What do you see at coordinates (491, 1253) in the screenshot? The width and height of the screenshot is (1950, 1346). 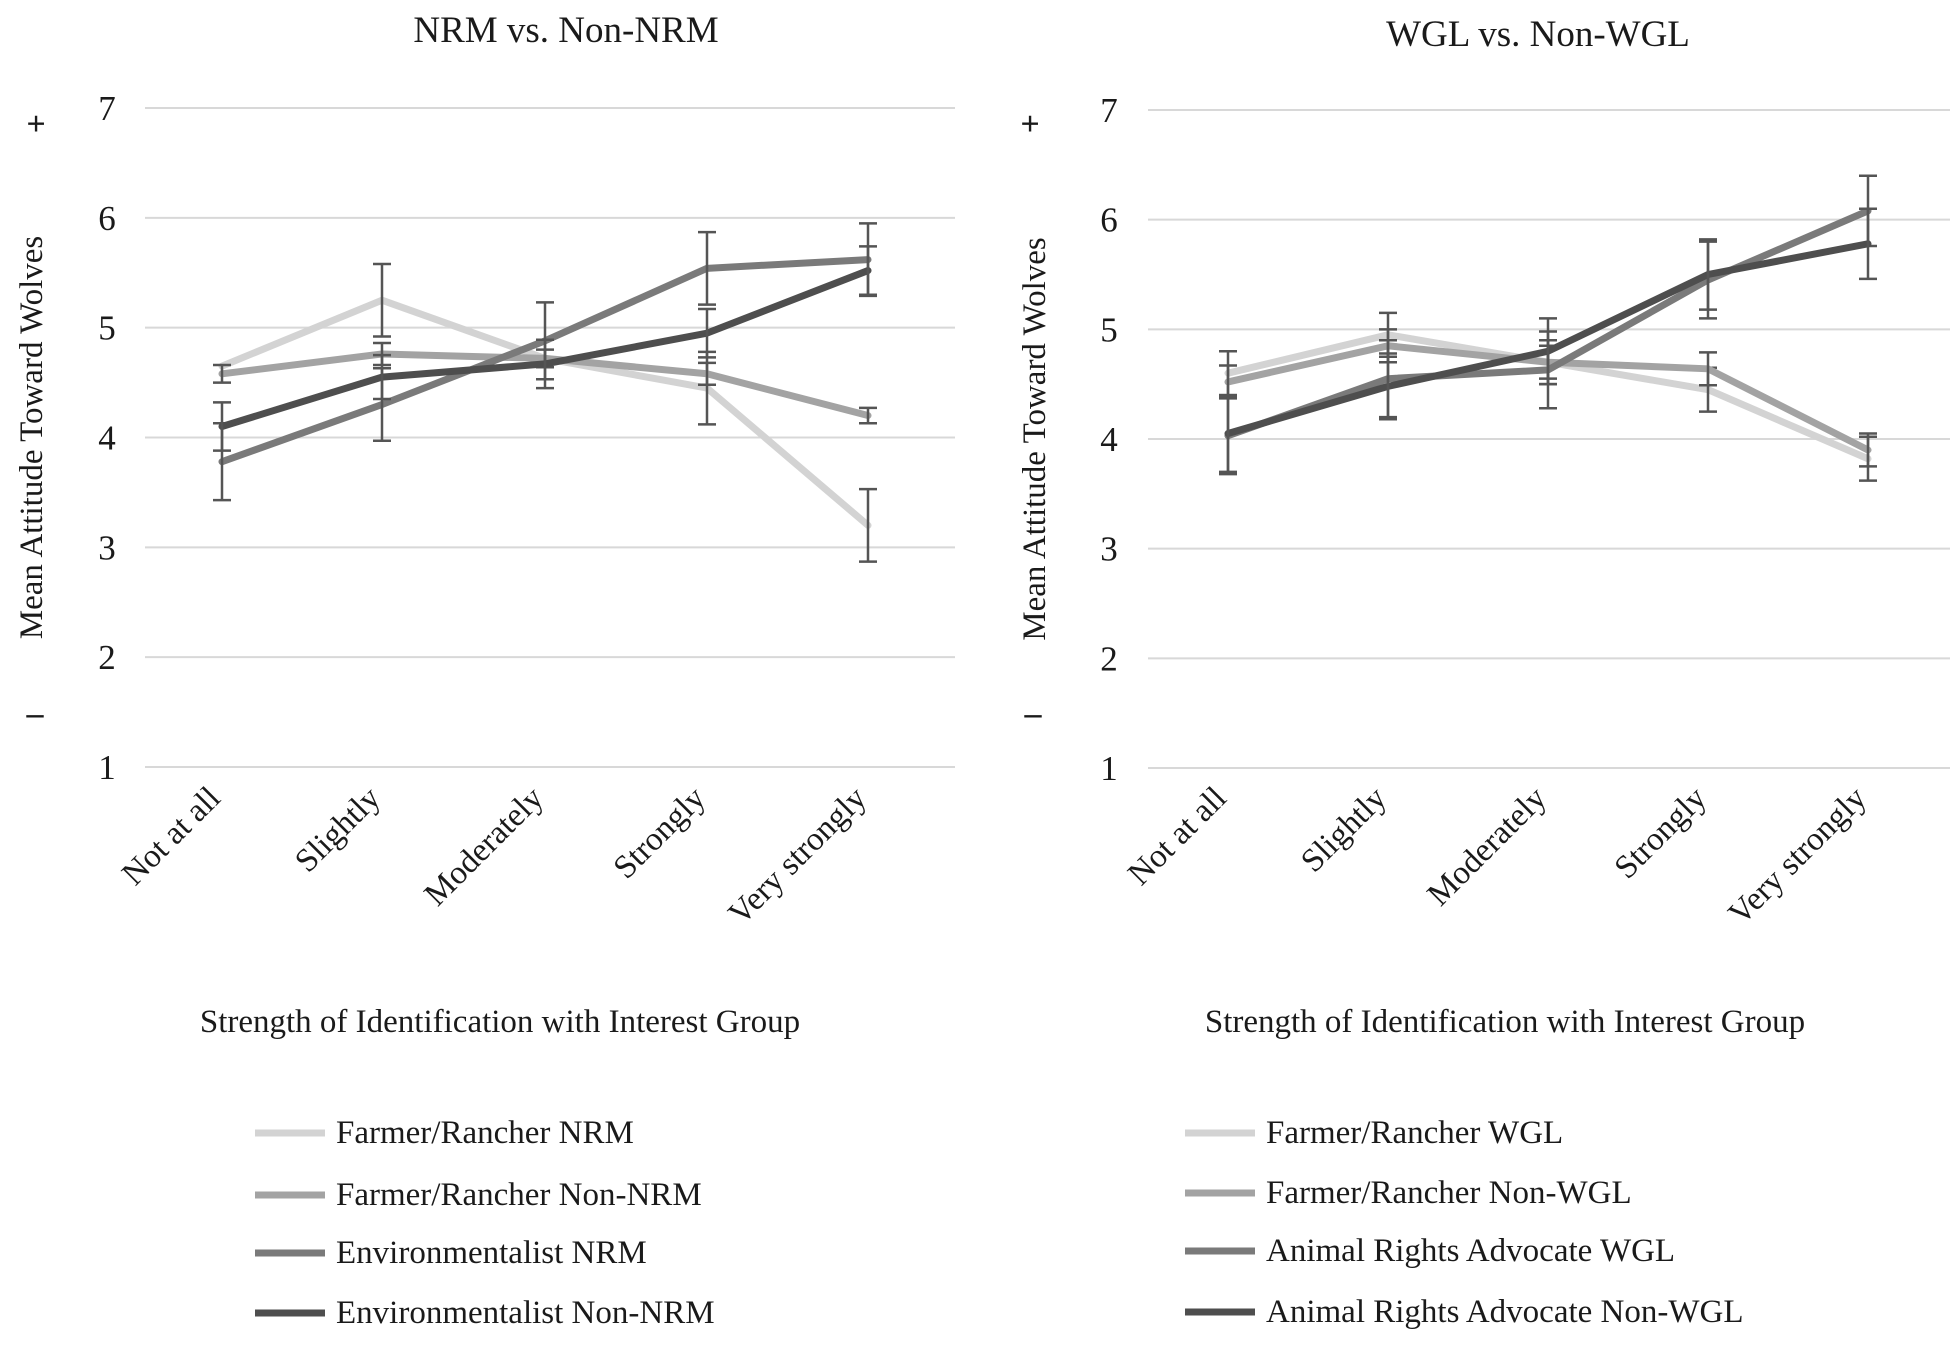 I see `legend-label: Environmentalist NRM` at bounding box center [491, 1253].